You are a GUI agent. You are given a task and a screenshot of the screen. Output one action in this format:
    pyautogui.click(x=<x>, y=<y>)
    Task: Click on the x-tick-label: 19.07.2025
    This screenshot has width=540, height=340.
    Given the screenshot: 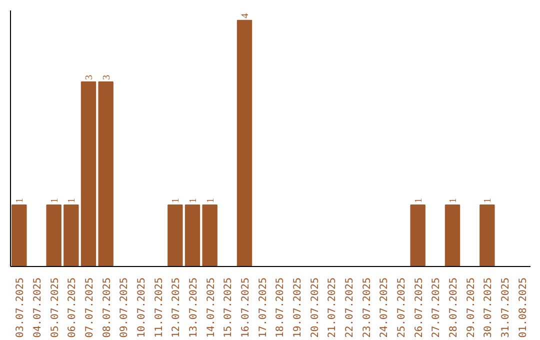 What is the action you would take?
    pyautogui.click(x=298, y=307)
    